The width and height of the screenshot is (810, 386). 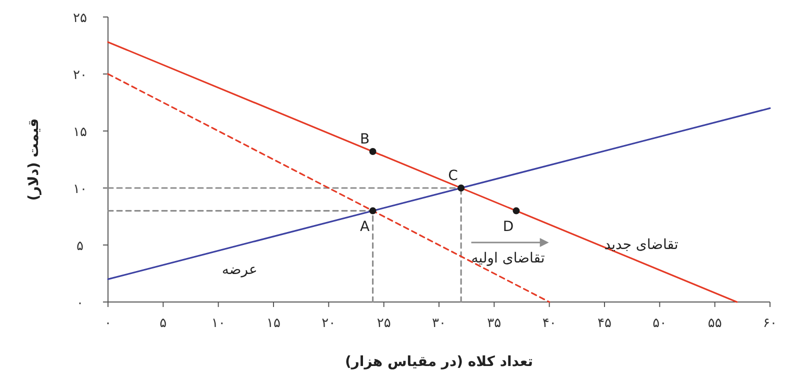 I want to click on annotation: تقاضای اولیه, so click(x=508, y=258).